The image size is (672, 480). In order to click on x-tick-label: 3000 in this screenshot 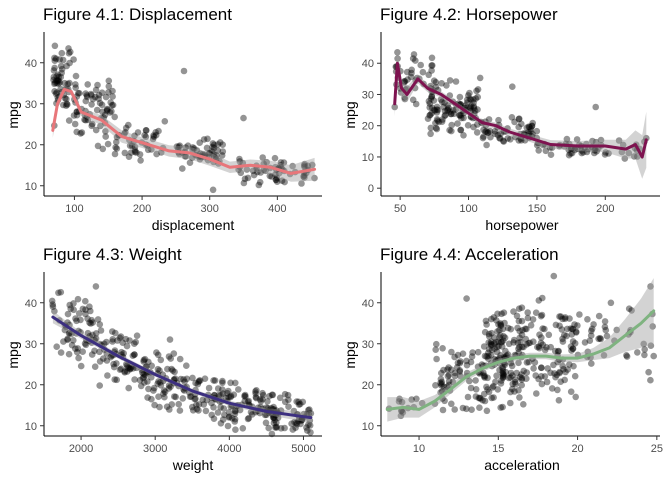, I will do `click(155, 449)`.